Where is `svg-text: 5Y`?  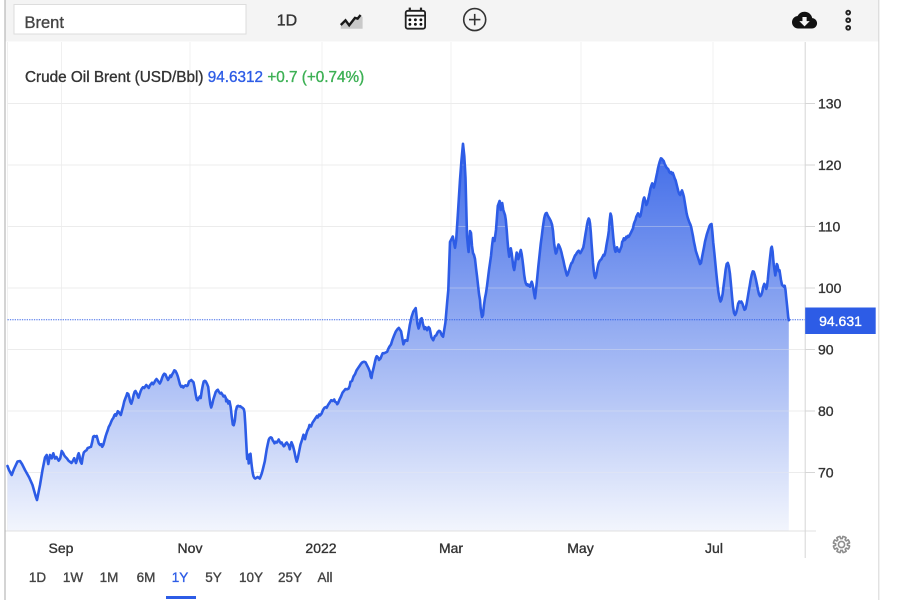 svg-text: 5Y is located at coordinates (213, 577).